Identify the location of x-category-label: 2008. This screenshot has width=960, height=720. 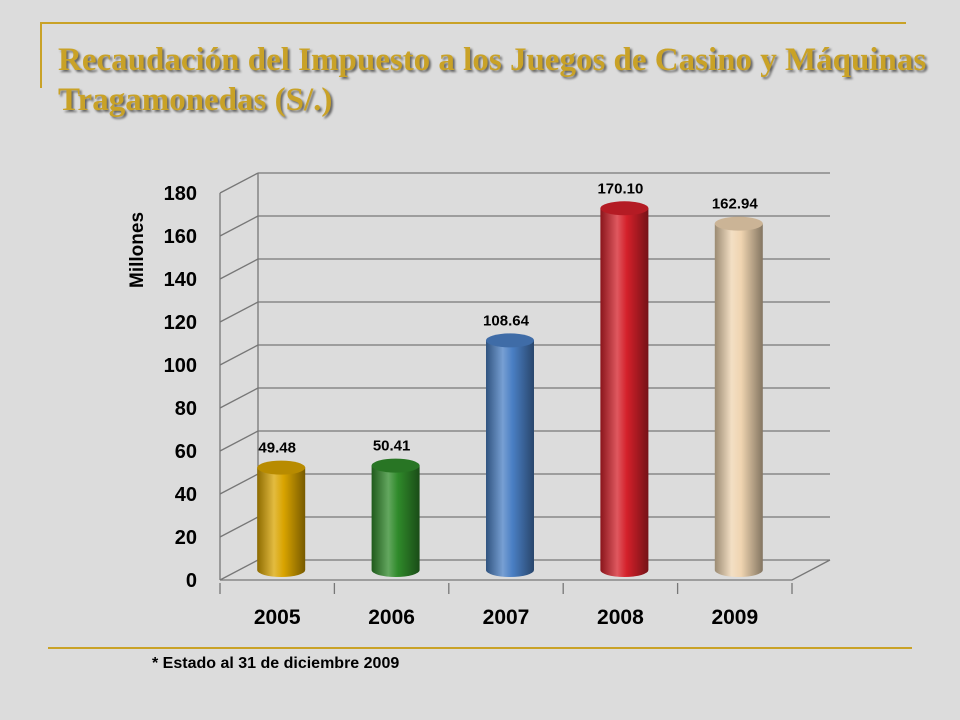
(620, 617).